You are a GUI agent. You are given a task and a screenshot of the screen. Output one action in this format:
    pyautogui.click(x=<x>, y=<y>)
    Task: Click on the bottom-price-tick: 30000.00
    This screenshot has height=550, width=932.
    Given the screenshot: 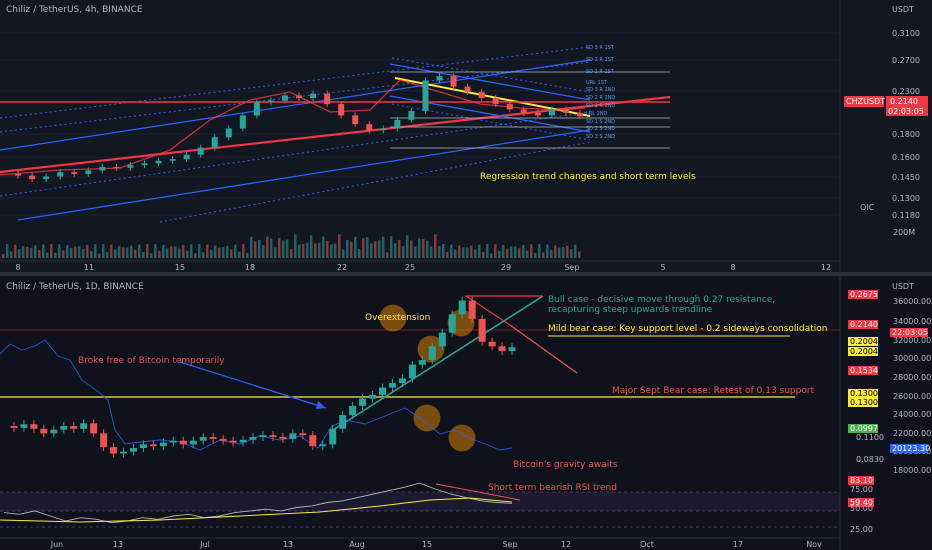 What is the action you would take?
    pyautogui.click(x=912, y=358)
    